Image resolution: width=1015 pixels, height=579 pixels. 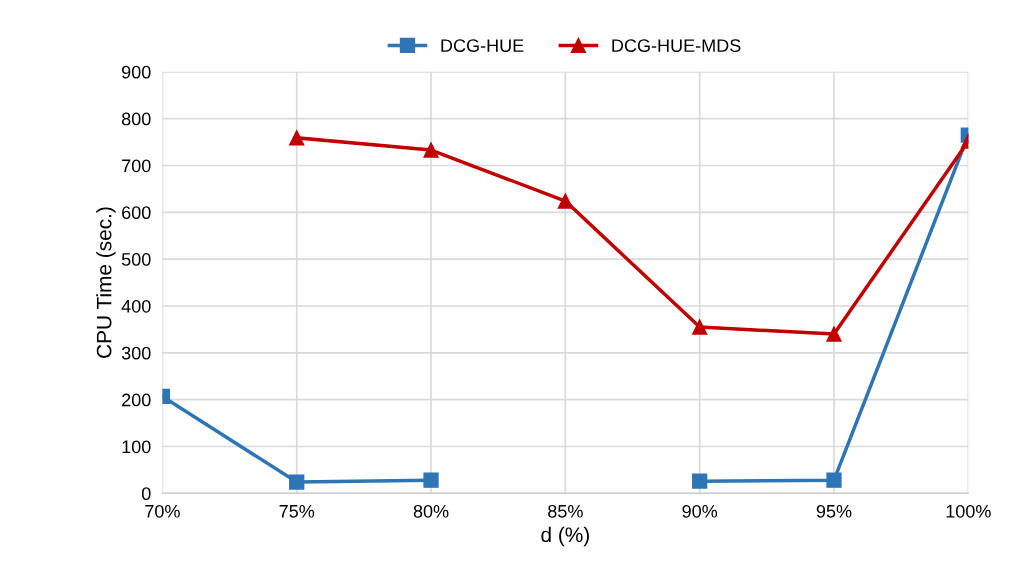 I want to click on x-tick-label: 100%, so click(x=968, y=511).